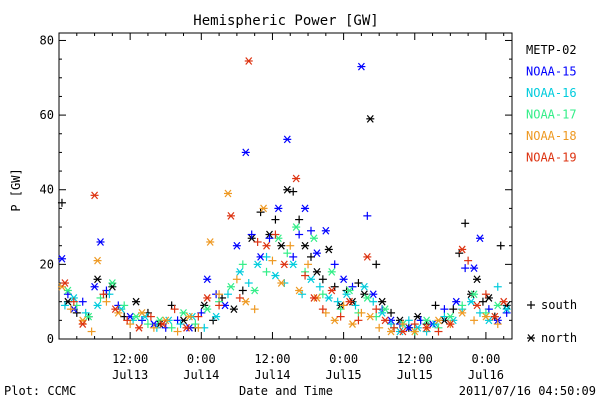 The height and width of the screenshot is (404, 600). Describe the element at coordinates (130, 375) in the screenshot. I see `x-tick-date: Jul13` at that location.